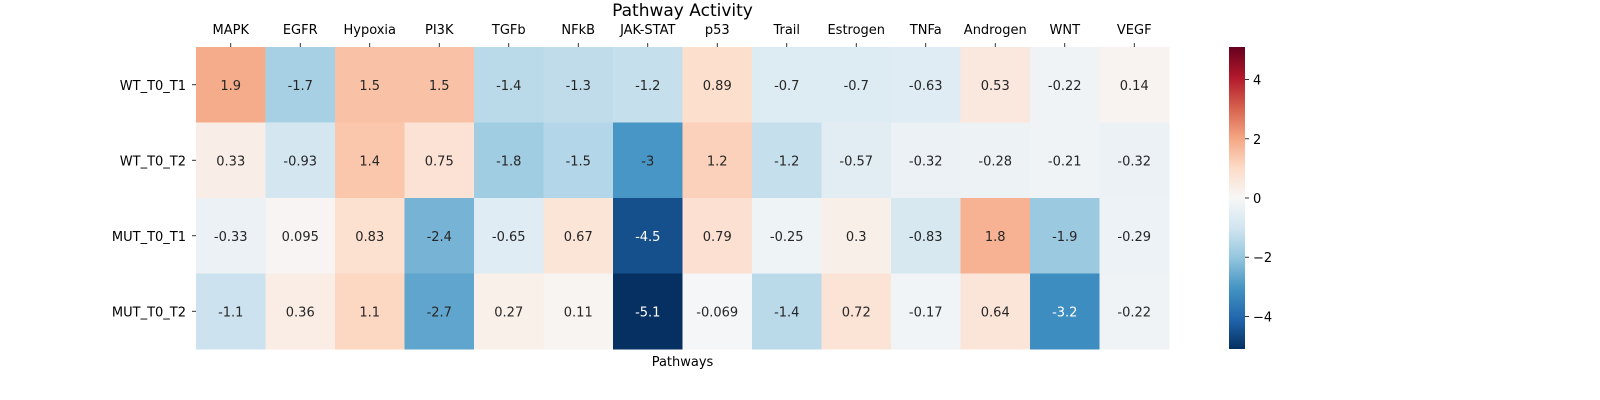 The height and width of the screenshot is (400, 1600). Describe the element at coordinates (509, 237) in the screenshot. I see `cell-value-label: -0.65` at that location.